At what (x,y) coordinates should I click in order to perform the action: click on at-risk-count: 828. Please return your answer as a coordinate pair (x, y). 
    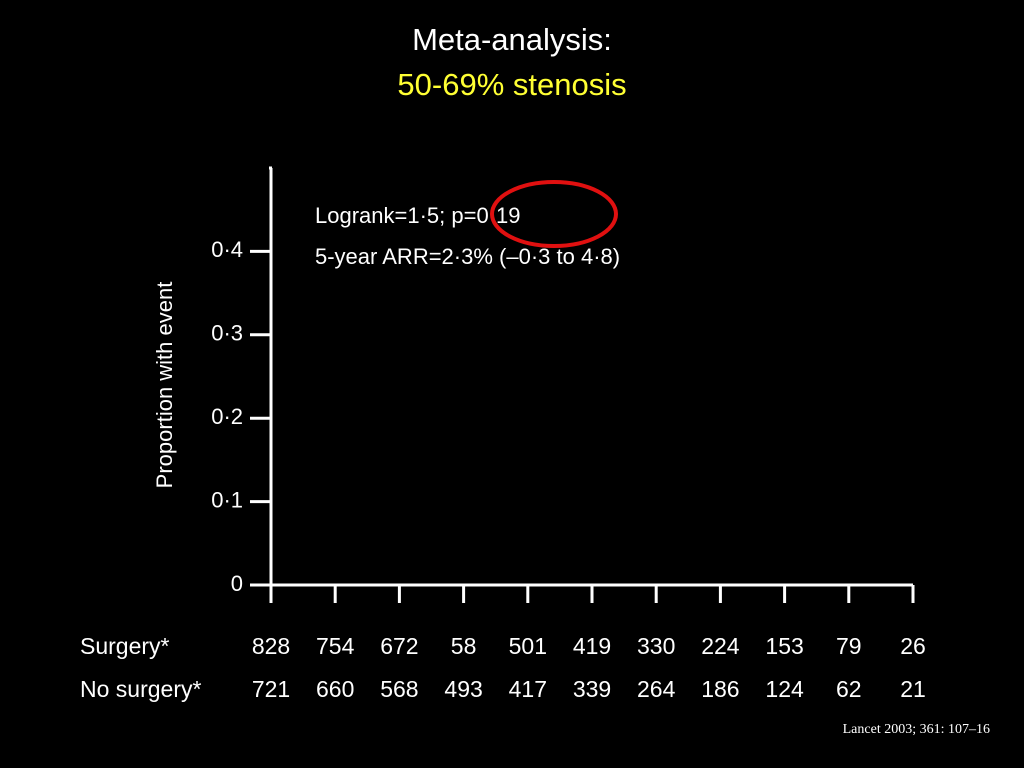
    Looking at the image, I should click on (271, 646).